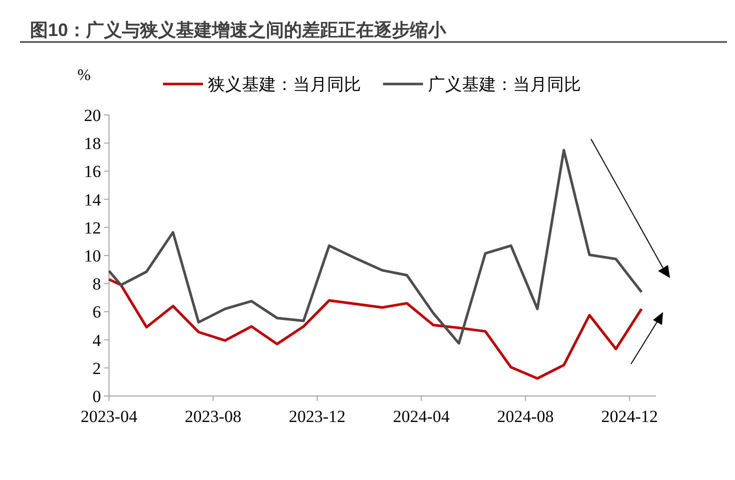  Describe the element at coordinates (629, 416) in the screenshot. I see `x-tick-label: 2024-12` at that location.